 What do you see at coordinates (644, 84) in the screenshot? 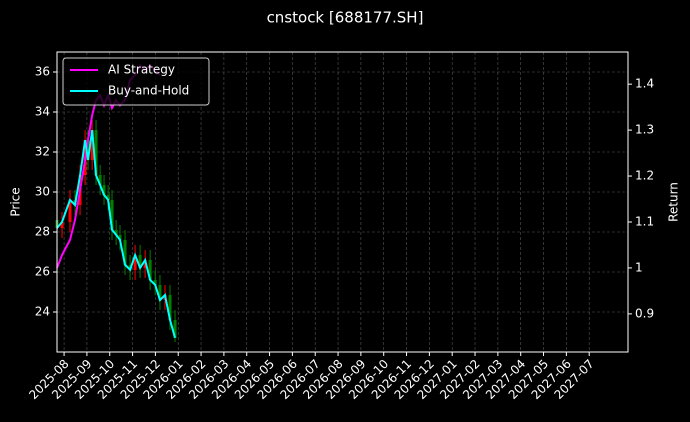
I see `y2-tick-label: 1.4` at bounding box center [644, 84].